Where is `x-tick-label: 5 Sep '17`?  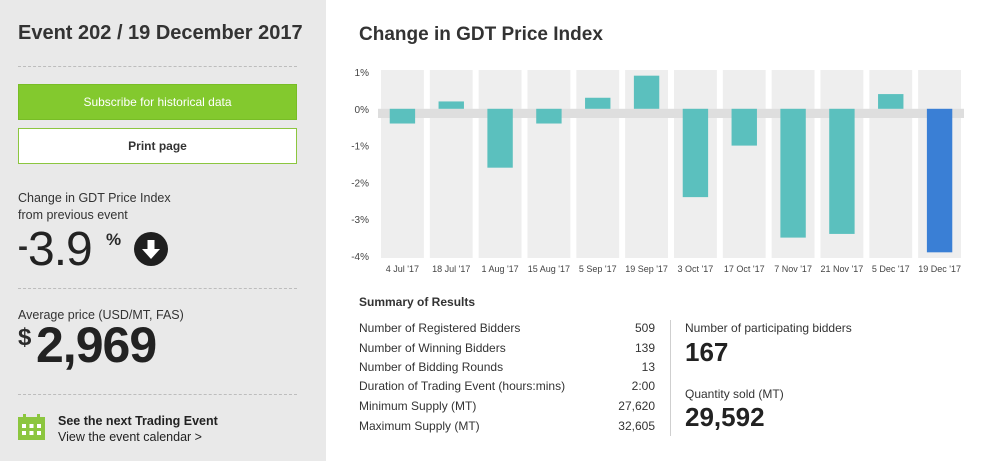 x-tick-label: 5 Sep '17 is located at coordinates (598, 269).